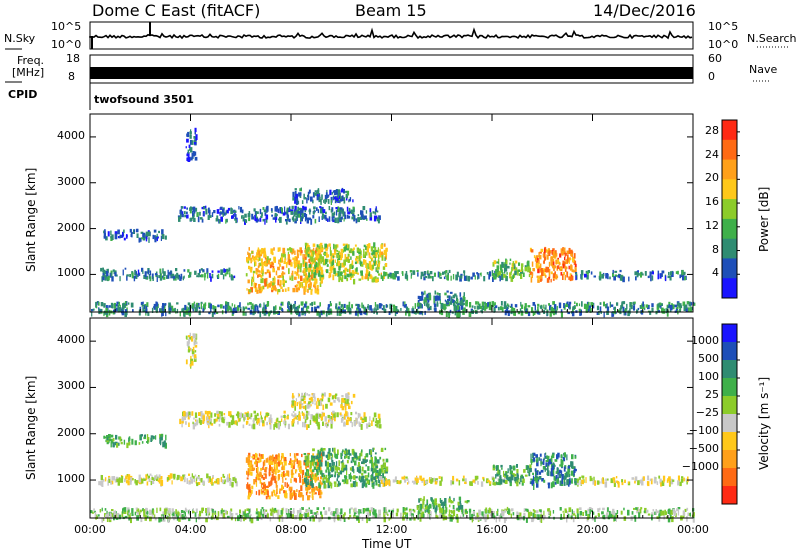  Describe the element at coordinates (772, 38) in the screenshot. I see `nsearch-label: N.Search` at that location.